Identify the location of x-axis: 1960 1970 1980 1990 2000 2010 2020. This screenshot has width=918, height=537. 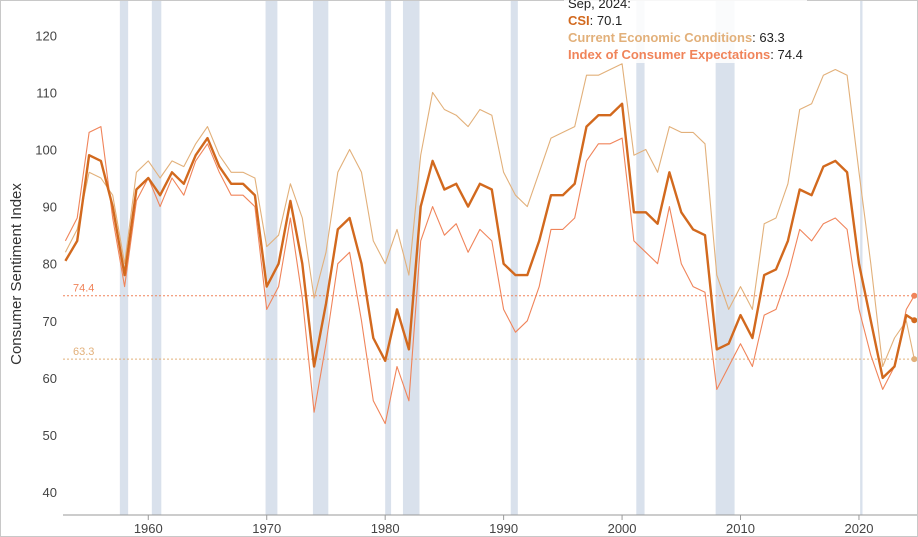
(490, 525).